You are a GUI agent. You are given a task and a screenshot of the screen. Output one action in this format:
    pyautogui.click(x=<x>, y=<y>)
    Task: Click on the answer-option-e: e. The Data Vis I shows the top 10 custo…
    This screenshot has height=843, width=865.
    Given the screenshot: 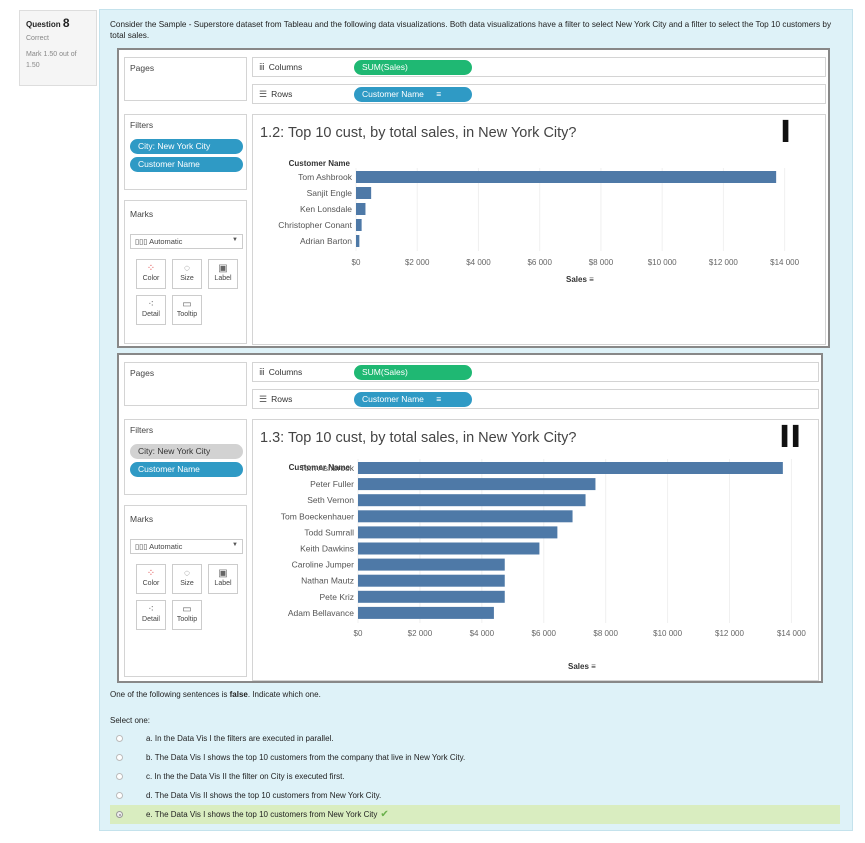 What is the action you would take?
    pyautogui.click(x=475, y=814)
    